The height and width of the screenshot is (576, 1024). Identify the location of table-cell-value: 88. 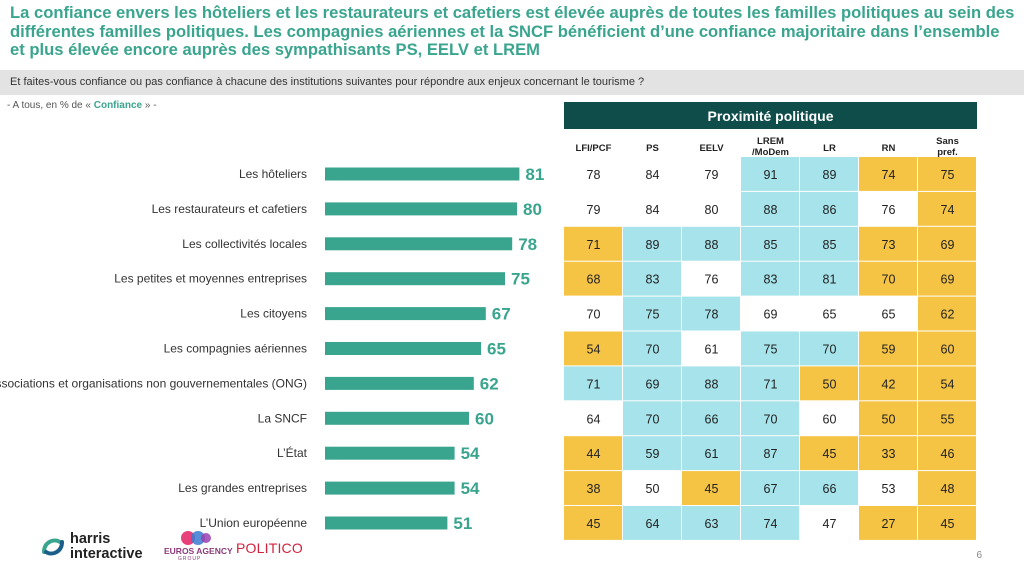
(771, 210).